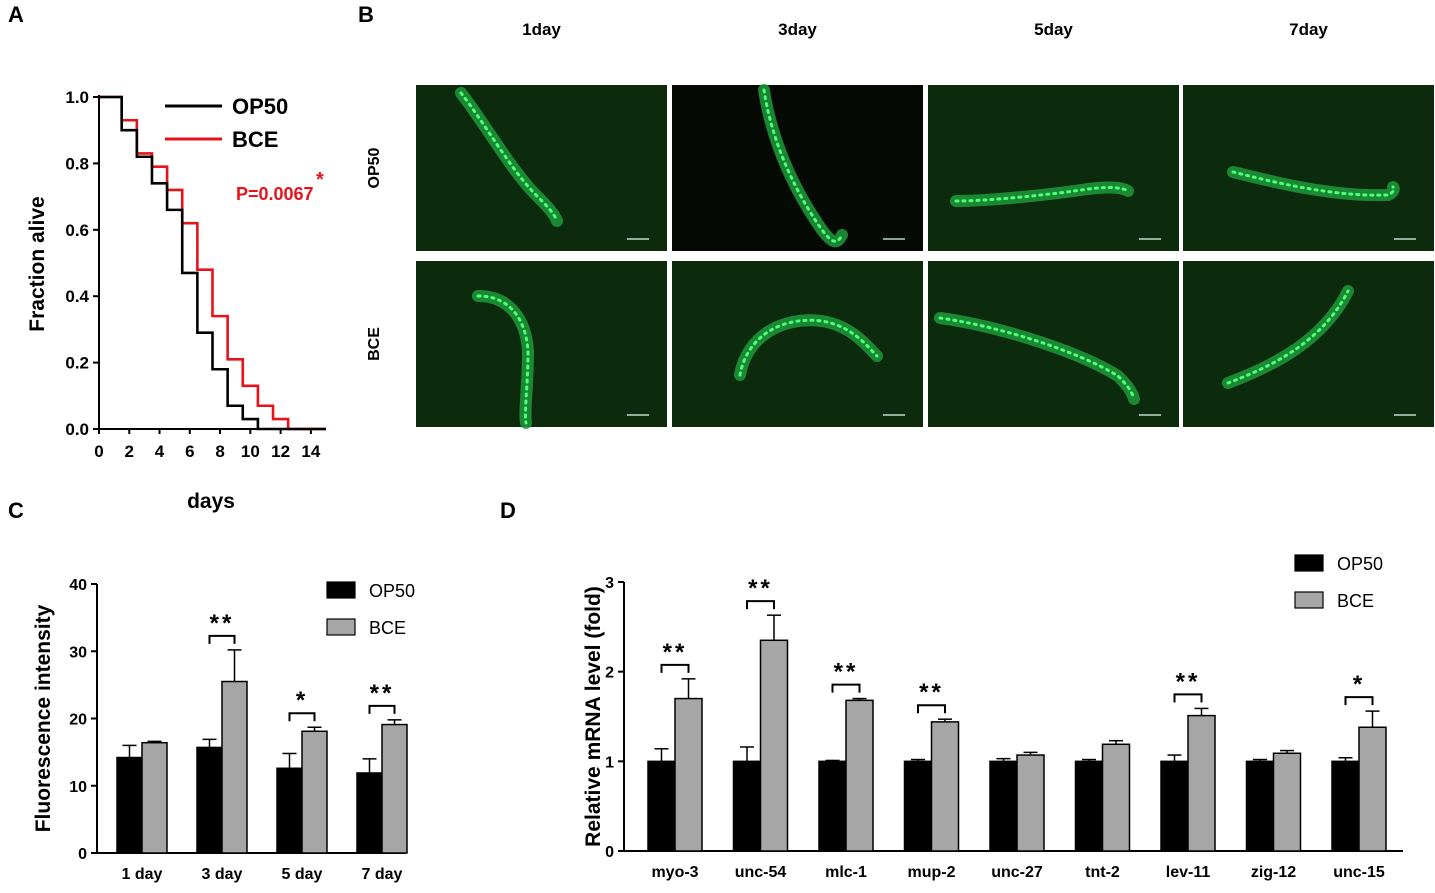 This screenshot has width=1435, height=893. What do you see at coordinates (77, 363) in the screenshot?
I see `y-tick-label: 0.2` at bounding box center [77, 363].